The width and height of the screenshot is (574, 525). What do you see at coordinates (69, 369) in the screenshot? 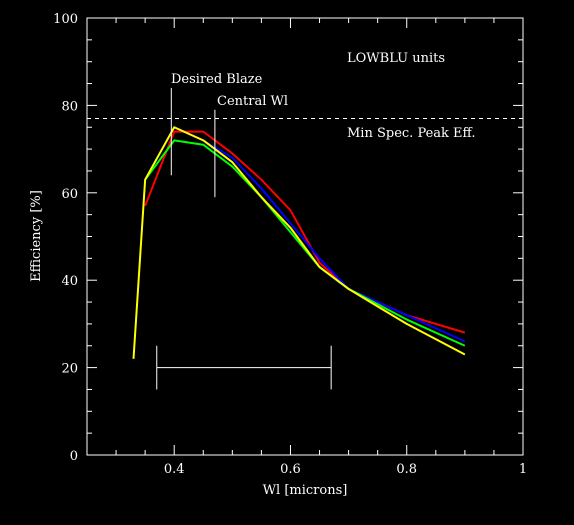
I see `y-tick-label: 20` at bounding box center [69, 369].